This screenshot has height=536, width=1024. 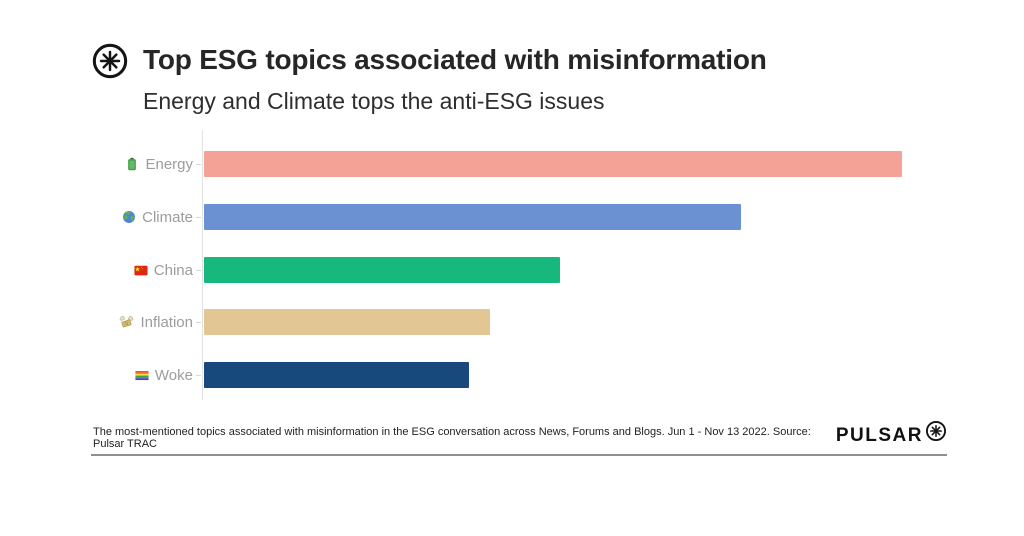 What do you see at coordinates (142, 375) in the screenshot?
I see `rainbow-flag-icon` at bounding box center [142, 375].